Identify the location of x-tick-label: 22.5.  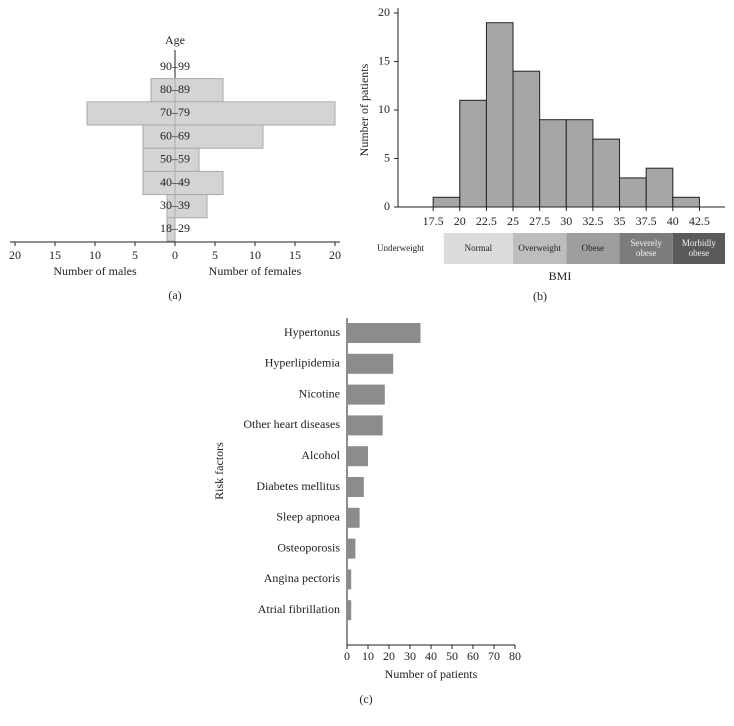
(486, 221).